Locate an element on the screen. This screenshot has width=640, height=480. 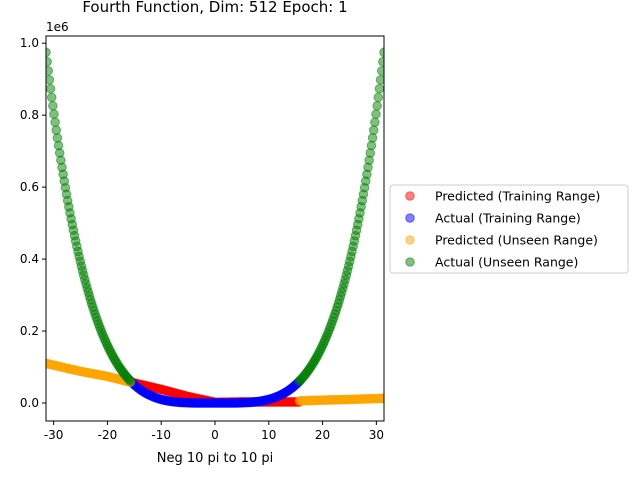
x-axis-ticks: -30 -20 -10 0 10 20 30 is located at coordinates (214, 431).